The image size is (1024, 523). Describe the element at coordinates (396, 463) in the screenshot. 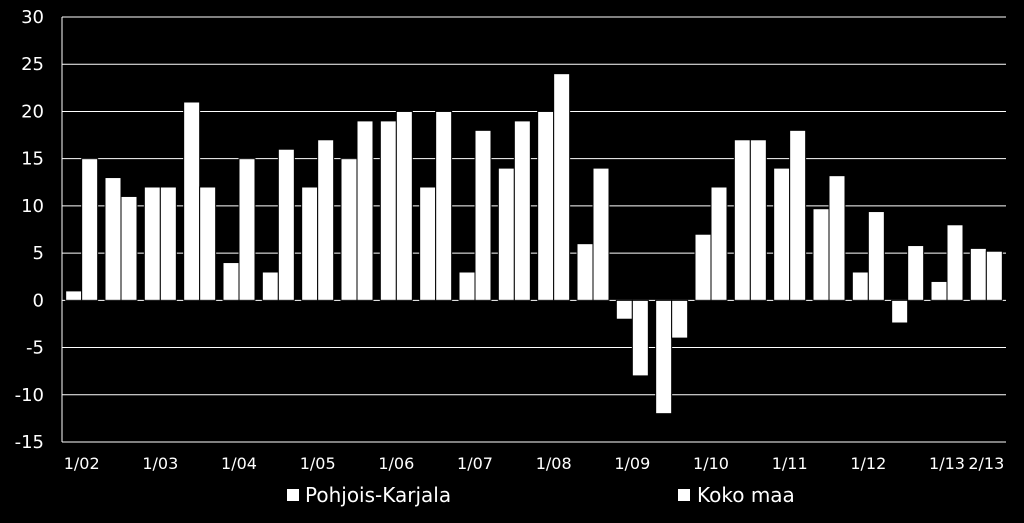

I see `x-tick-label: 1/06` at that location.